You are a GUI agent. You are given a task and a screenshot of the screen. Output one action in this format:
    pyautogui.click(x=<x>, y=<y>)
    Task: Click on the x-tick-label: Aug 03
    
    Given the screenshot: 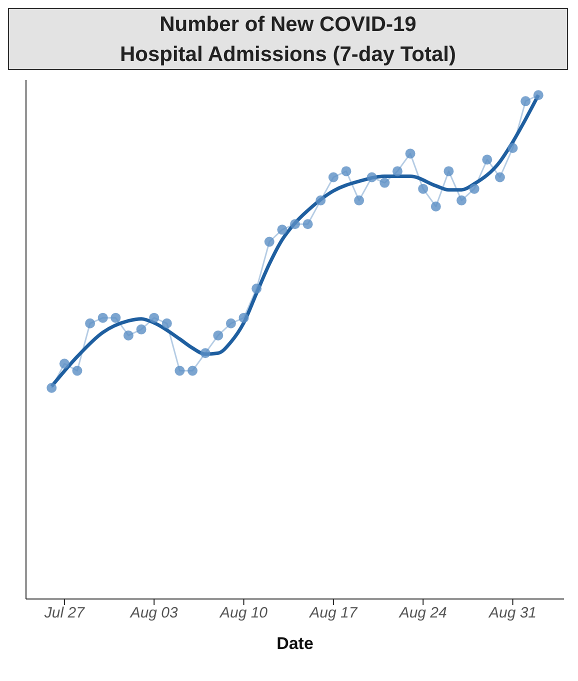 What is the action you would take?
    pyautogui.click(x=154, y=613)
    